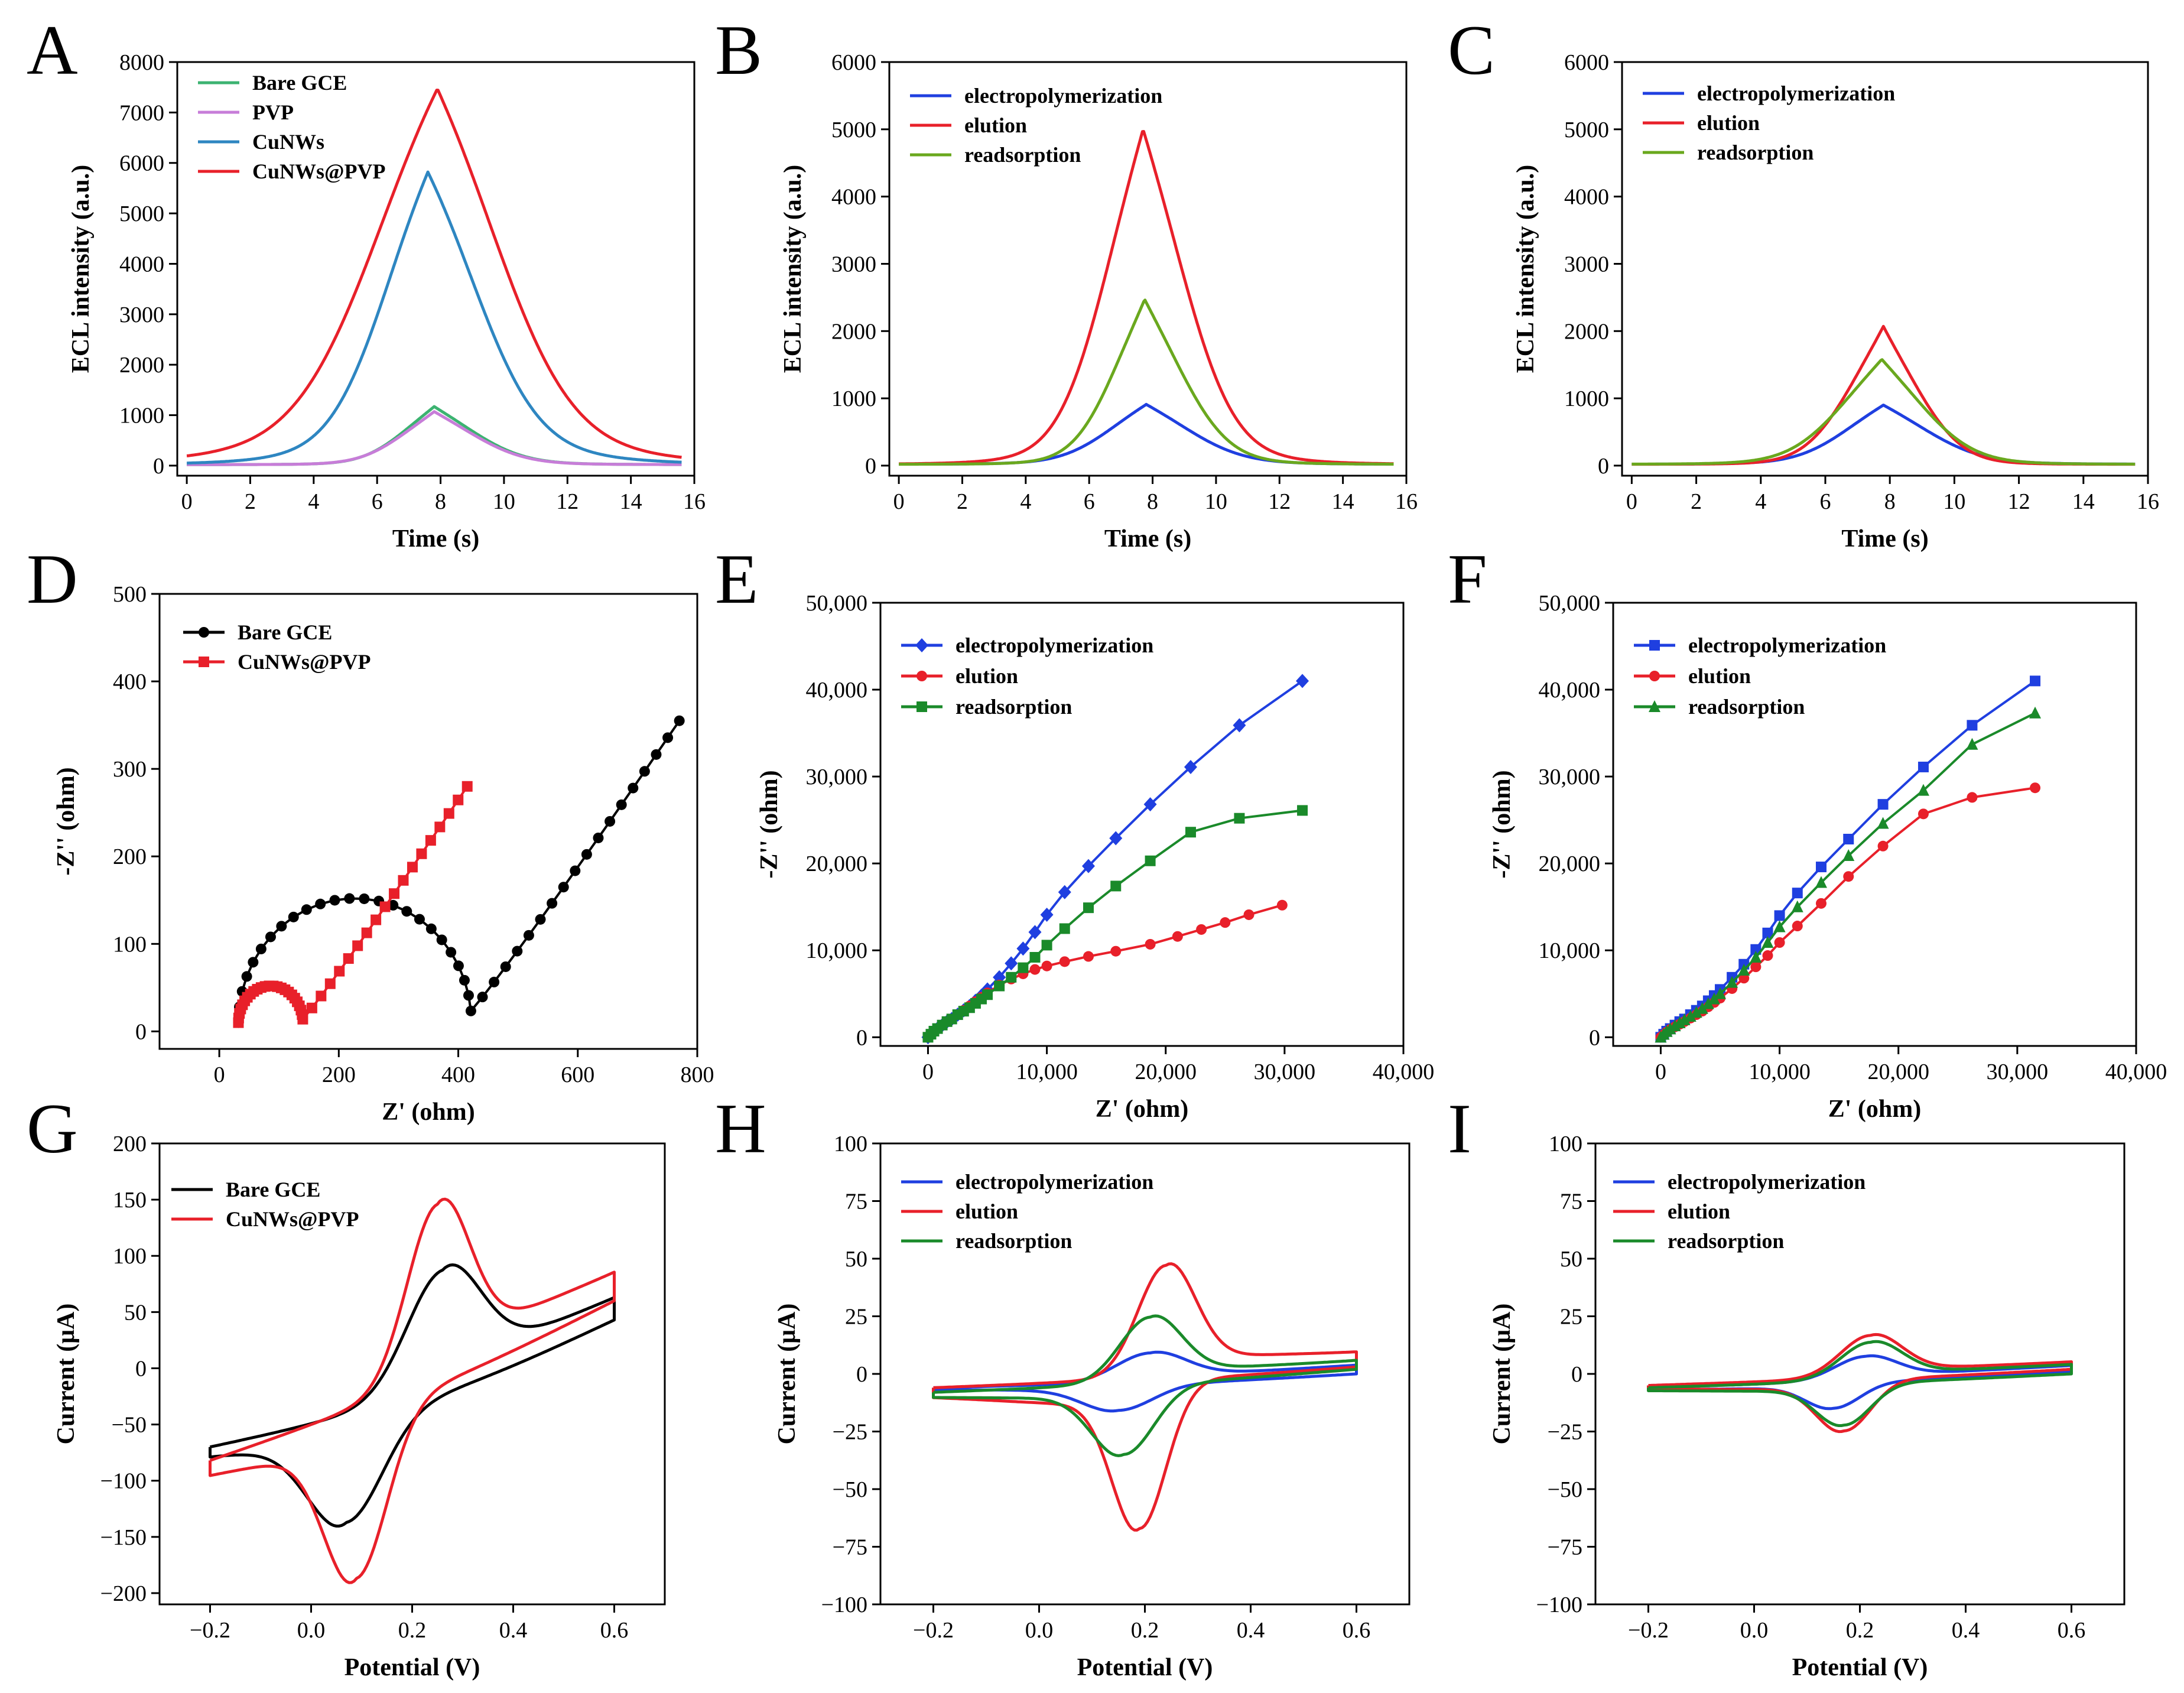  What do you see at coordinates (434, 438) in the screenshot?
I see `series-line-pvp` at bounding box center [434, 438].